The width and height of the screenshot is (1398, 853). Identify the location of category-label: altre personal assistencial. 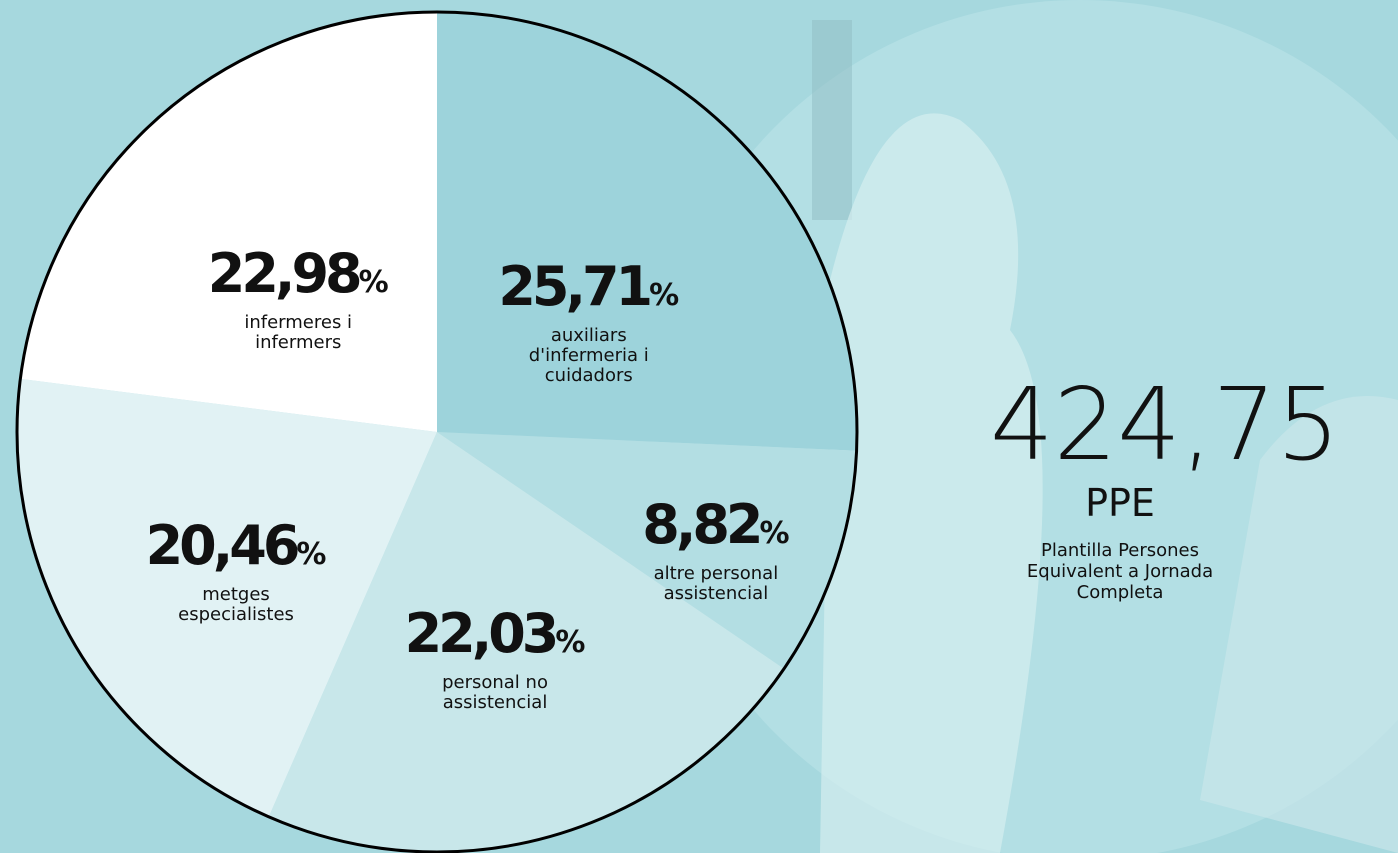
(716, 583).